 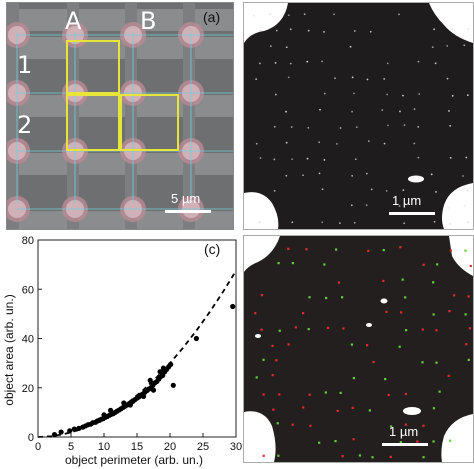 What do you see at coordinates (407, 200) in the screenshot?
I see `scale-label-b: 1 µm` at bounding box center [407, 200].